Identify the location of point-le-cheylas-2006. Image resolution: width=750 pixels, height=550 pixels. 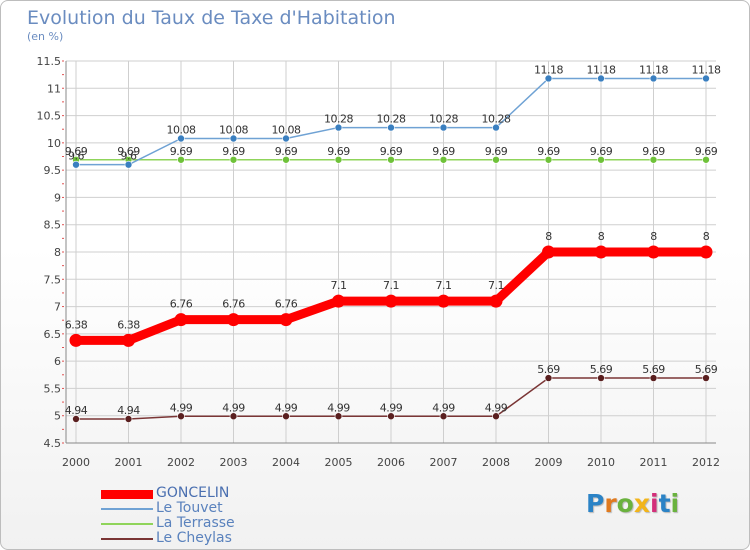
(391, 416).